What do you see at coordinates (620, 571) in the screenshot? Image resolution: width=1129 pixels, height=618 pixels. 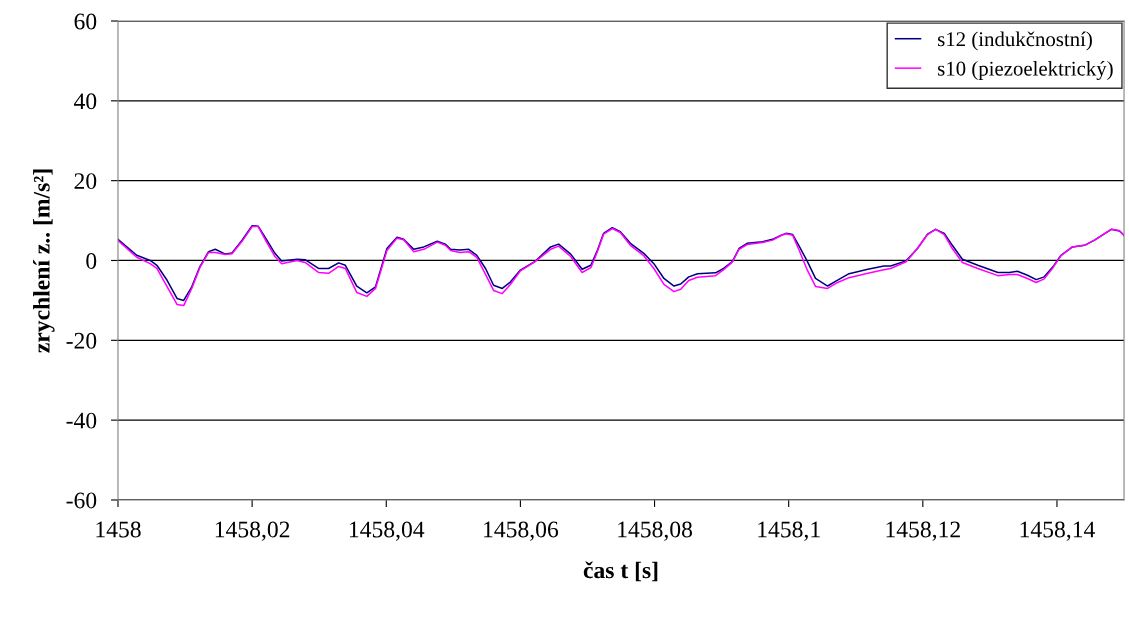 I see `x-axis-title: čas t [s]` at bounding box center [620, 571].